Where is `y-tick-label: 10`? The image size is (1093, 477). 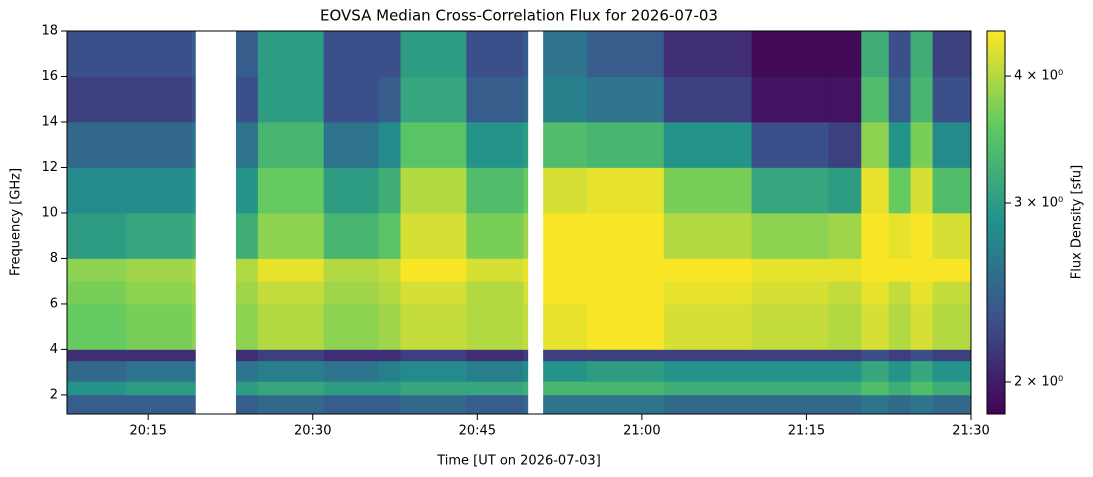 y-tick-label: 10 is located at coordinates (49, 212).